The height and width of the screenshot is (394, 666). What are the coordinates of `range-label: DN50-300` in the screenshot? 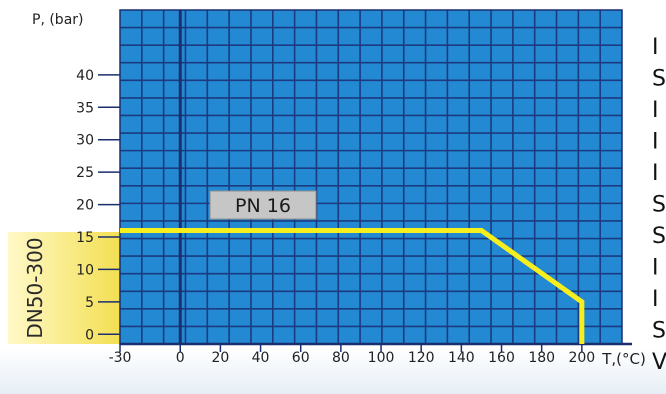 It's located at (35, 287).